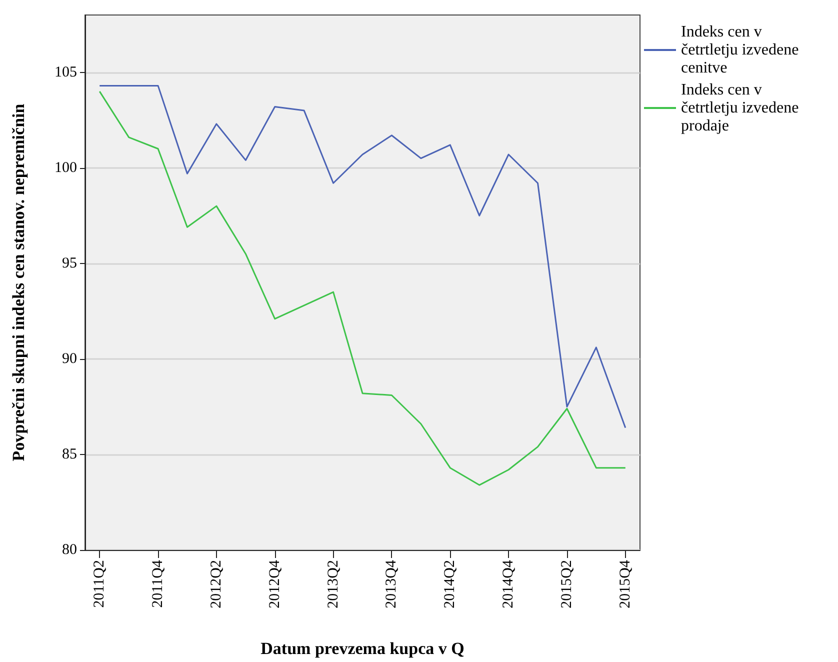 The height and width of the screenshot is (662, 838). What do you see at coordinates (18, 282) in the screenshot?
I see `y-axis-title: Povprečni skupni indeks cen stanov. nepremičnin` at bounding box center [18, 282].